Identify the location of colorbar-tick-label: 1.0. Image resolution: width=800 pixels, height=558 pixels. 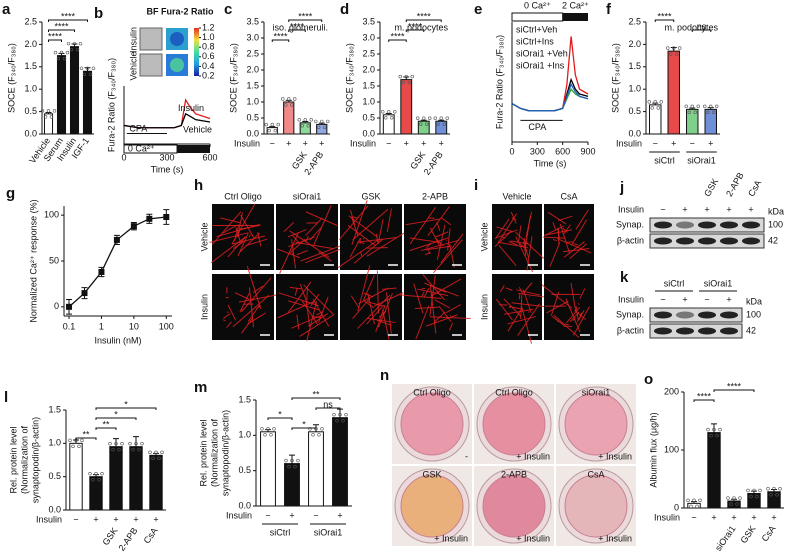
(208, 37).